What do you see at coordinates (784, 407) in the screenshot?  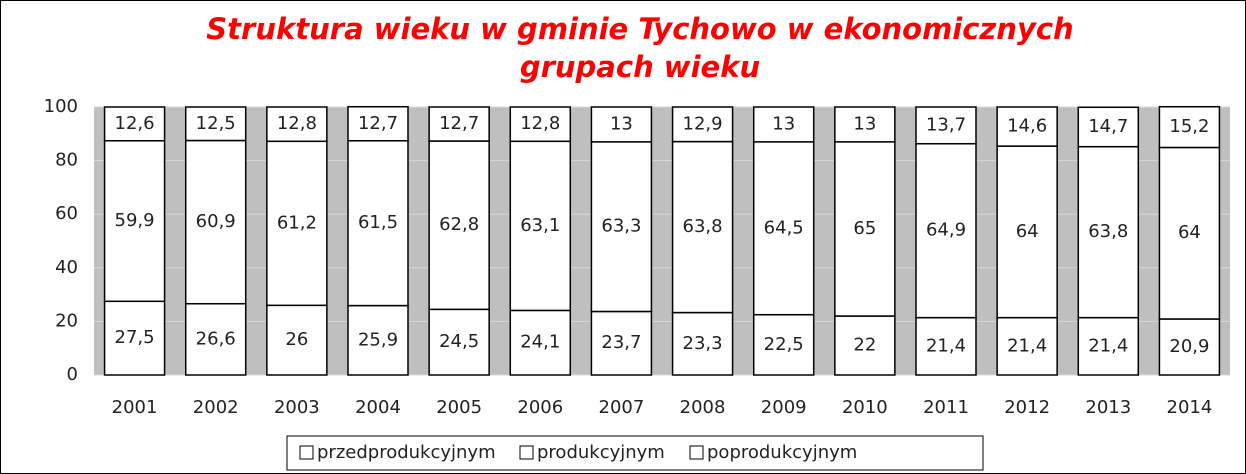 I see `x-tick-label: 2009` at bounding box center [784, 407].